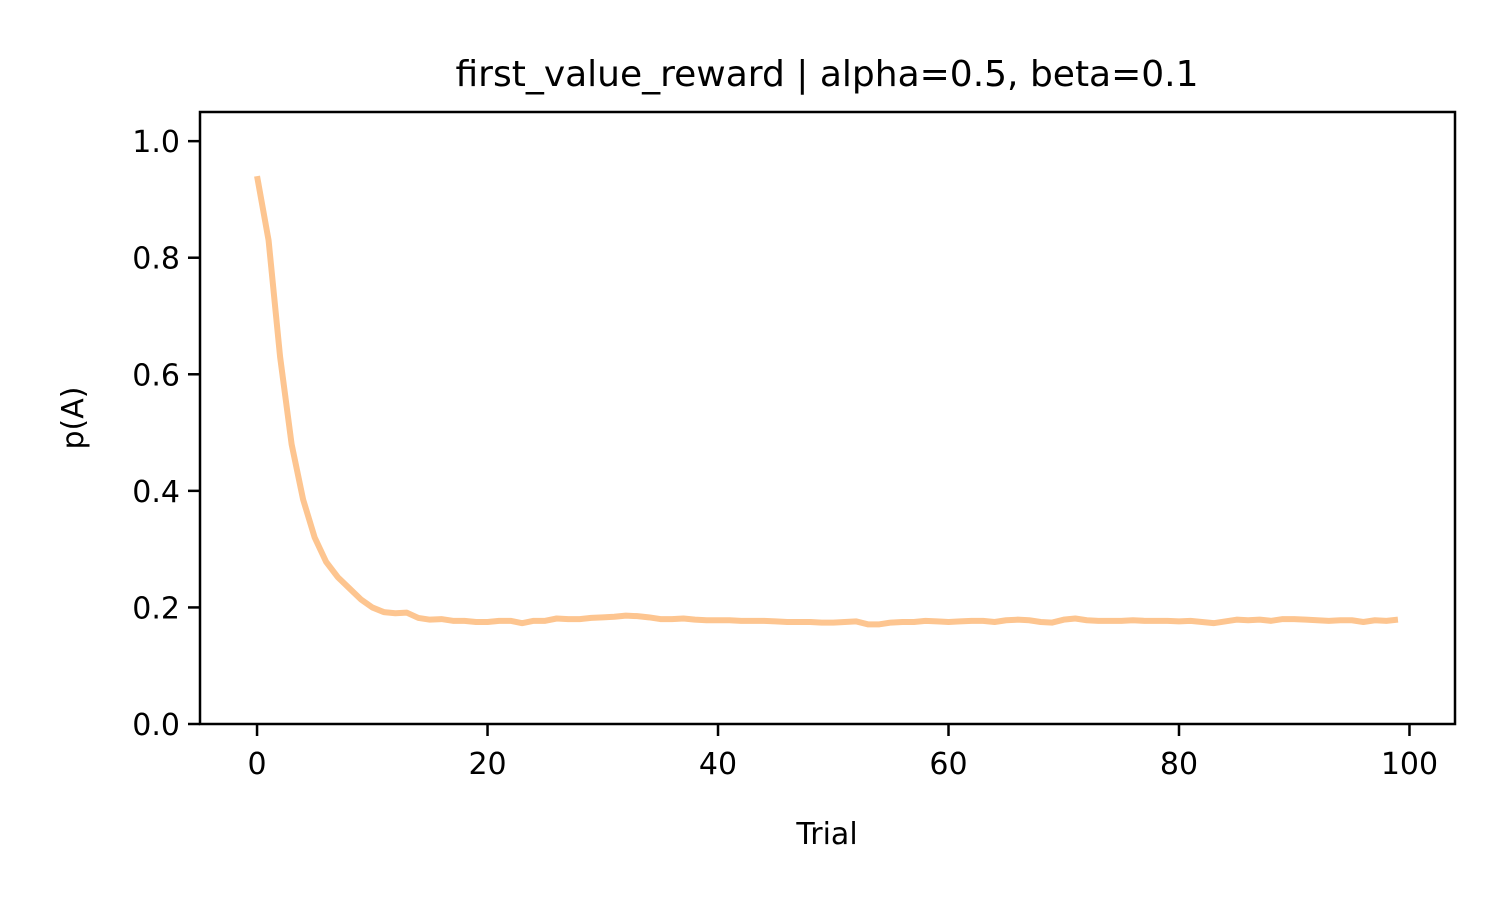 The image size is (1500, 900). I want to click on y-tick-label: 0.4, so click(156, 492).